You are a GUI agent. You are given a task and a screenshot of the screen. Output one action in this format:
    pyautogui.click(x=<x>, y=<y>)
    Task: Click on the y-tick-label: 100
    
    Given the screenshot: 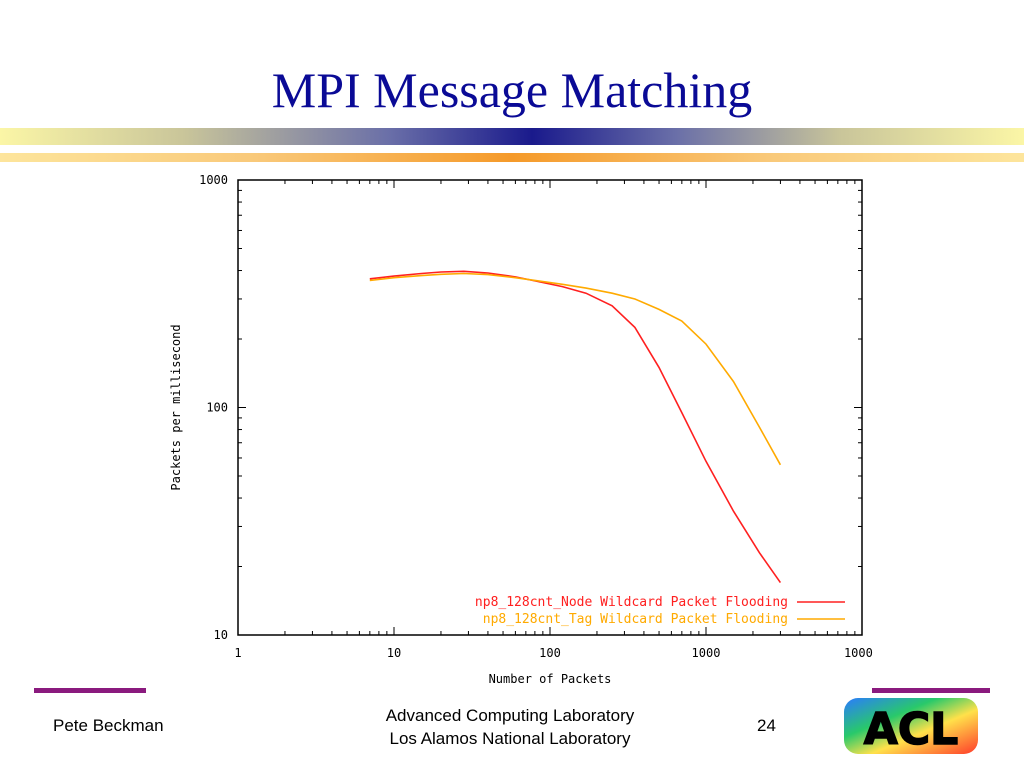 What is the action you would take?
    pyautogui.click(x=217, y=408)
    